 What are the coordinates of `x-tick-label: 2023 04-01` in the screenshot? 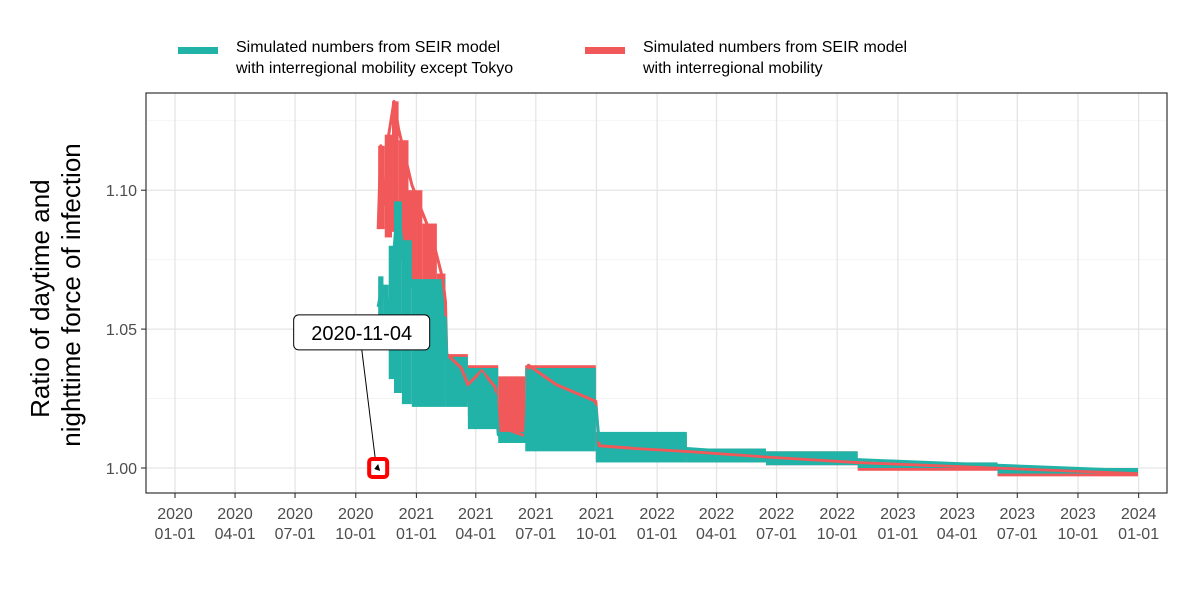 It's located at (957, 524).